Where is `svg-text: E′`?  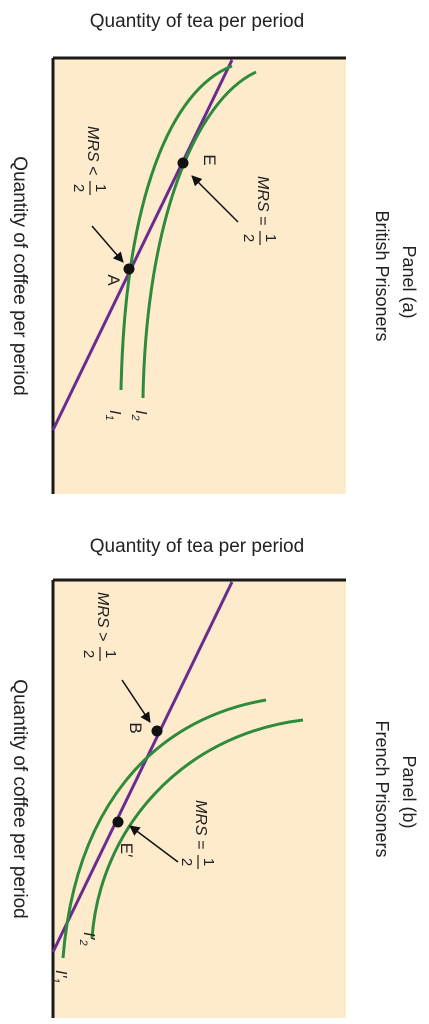
svg-text: E′ is located at coordinates (126, 850).